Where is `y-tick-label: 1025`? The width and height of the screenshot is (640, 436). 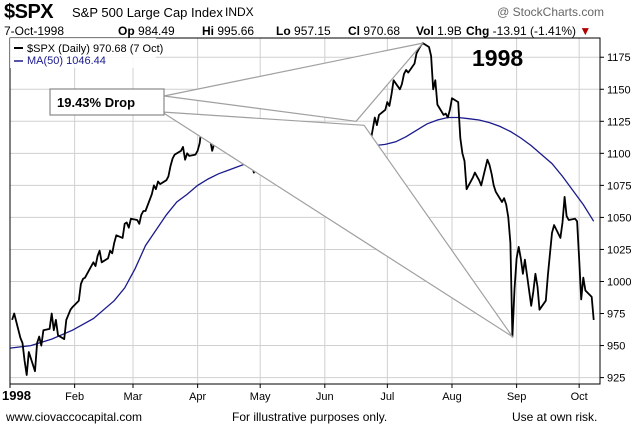
y-tick-label: 1025 is located at coordinates (619, 250).